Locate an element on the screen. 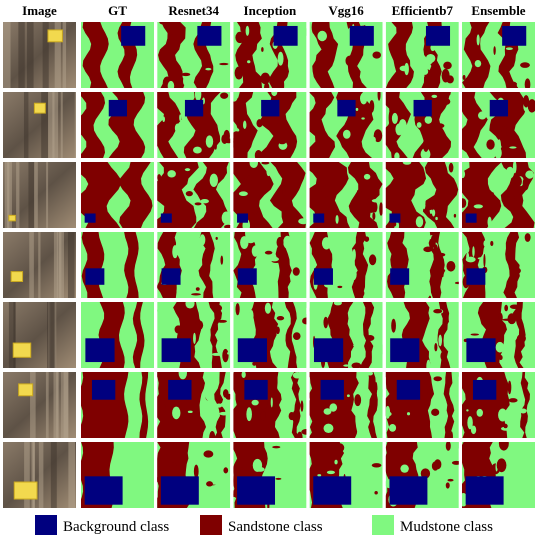  column-header: Inception is located at coordinates (271, 10).